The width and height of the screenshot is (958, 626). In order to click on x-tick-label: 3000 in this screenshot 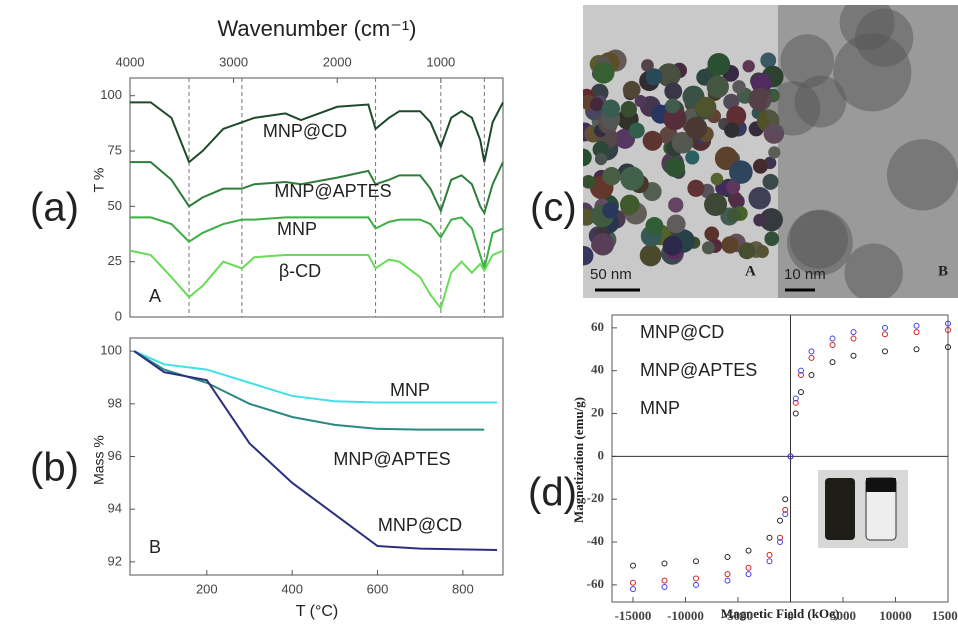, I will do `click(233, 61)`.